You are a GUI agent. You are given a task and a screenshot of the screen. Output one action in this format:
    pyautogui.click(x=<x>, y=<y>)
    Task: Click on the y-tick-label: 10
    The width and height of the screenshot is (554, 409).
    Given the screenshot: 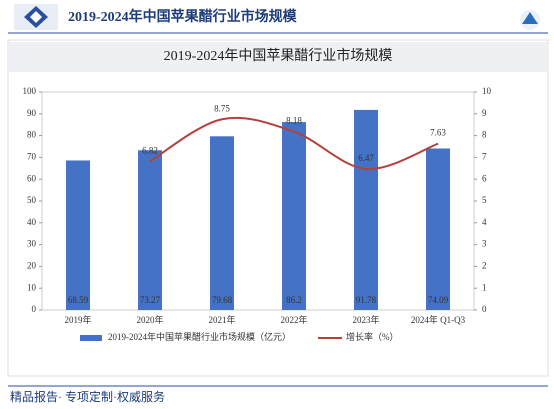 What is the action you would take?
    pyautogui.click(x=32, y=287)
    